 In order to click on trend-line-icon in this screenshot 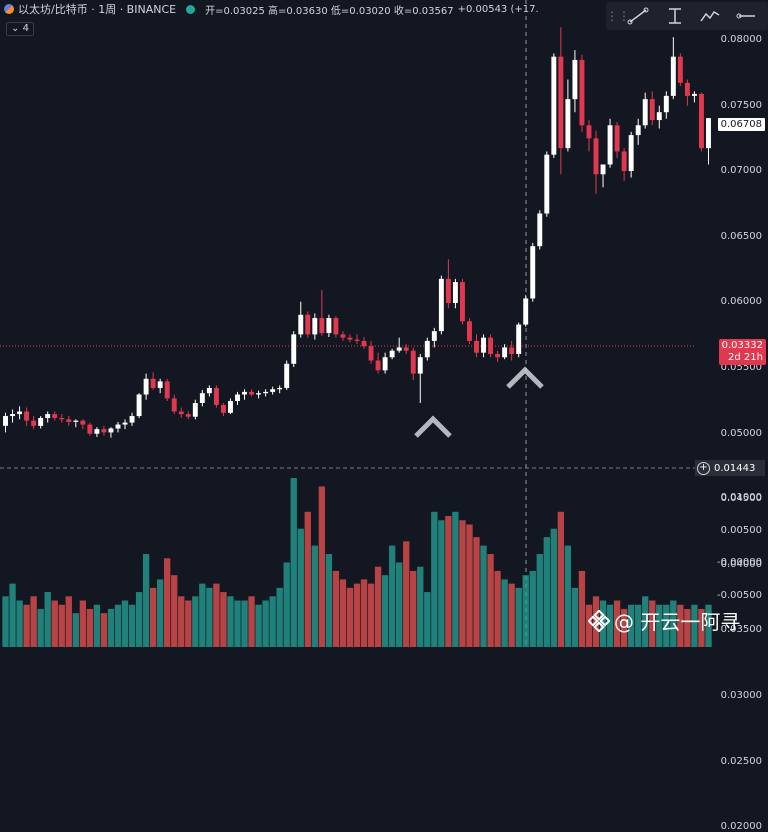, I will do `click(638, 16)`.